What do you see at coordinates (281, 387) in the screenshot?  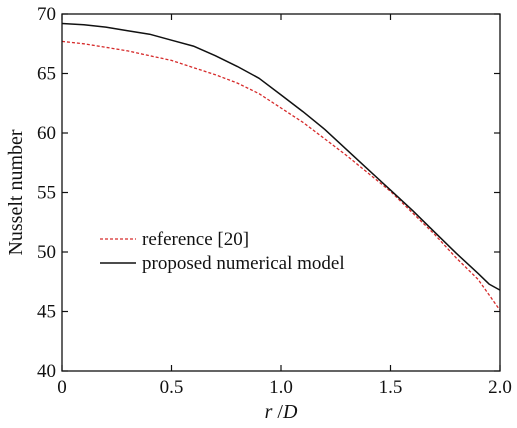 I see `x-tick-label: 1.0` at bounding box center [281, 387].